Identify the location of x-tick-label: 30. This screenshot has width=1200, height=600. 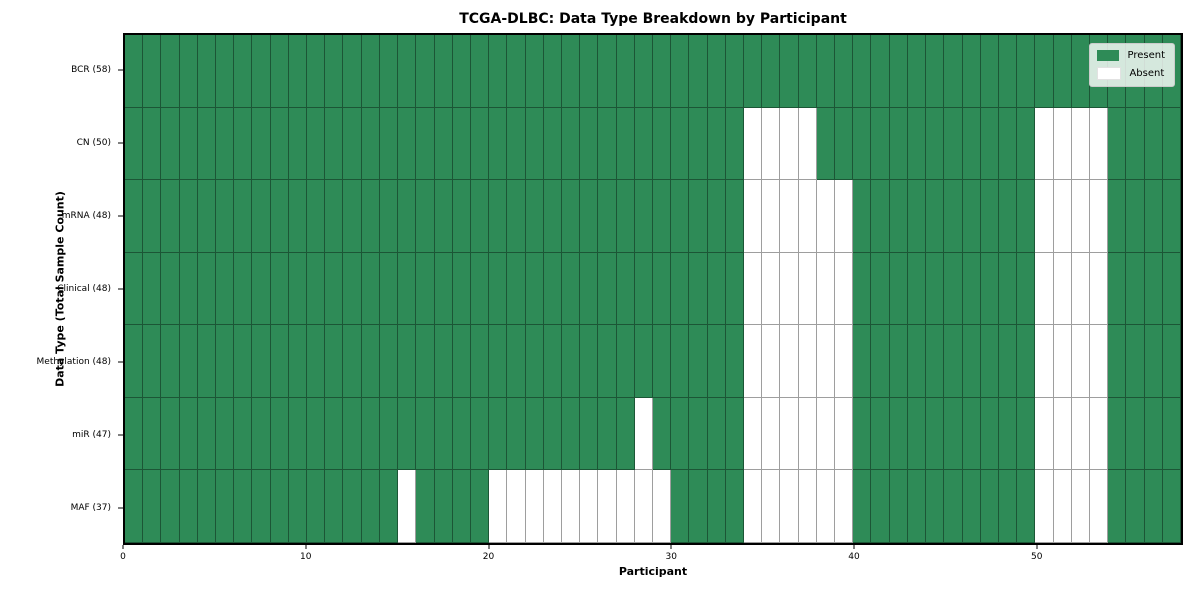
(671, 557).